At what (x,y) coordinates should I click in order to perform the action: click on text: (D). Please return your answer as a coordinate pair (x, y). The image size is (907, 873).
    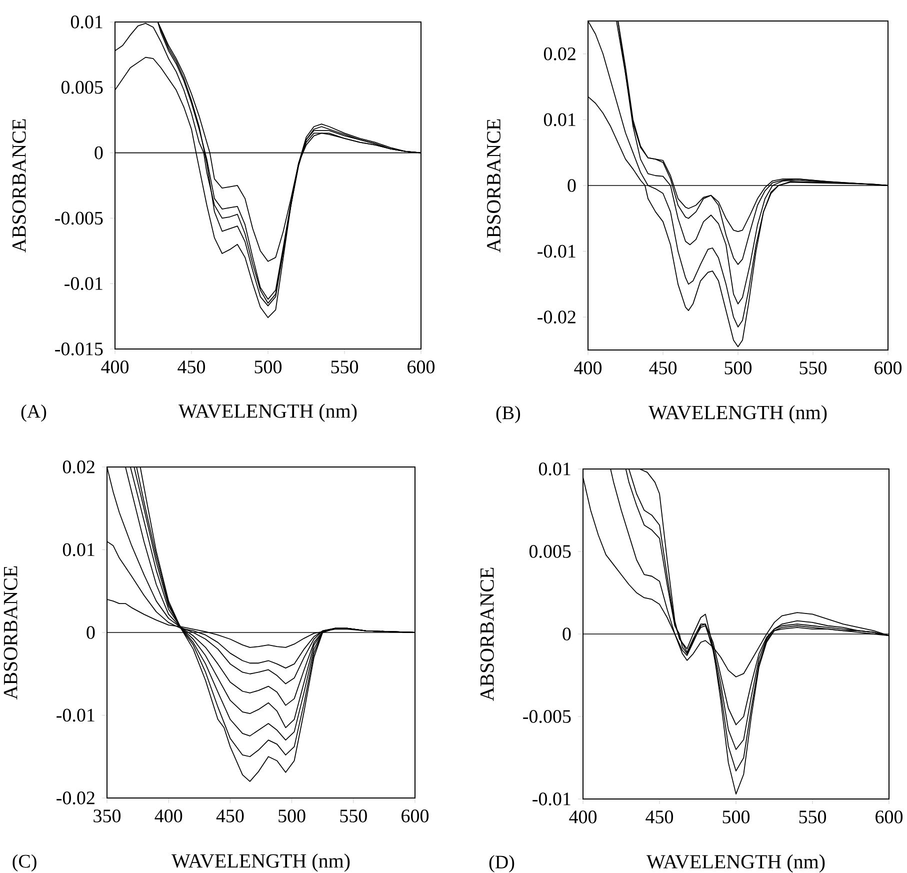
    Looking at the image, I should click on (501, 863).